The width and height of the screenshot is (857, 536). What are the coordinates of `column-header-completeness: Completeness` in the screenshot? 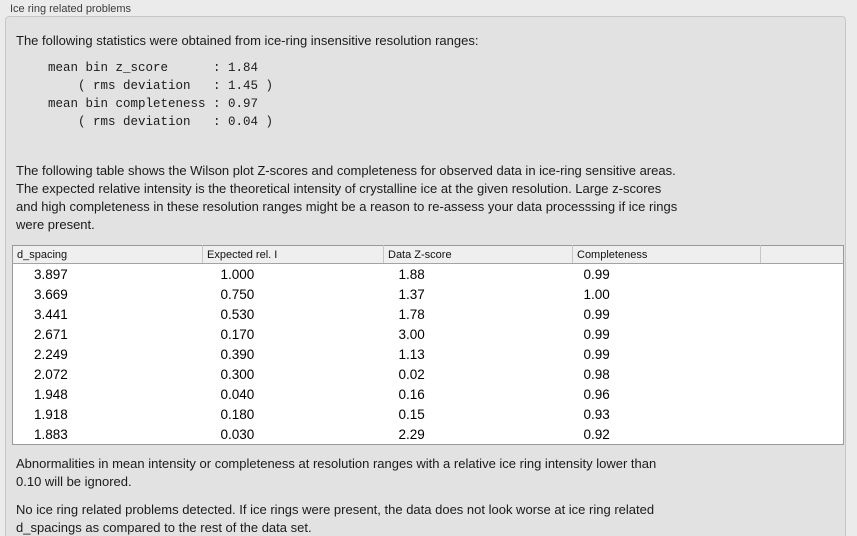 It's located at (666, 254).